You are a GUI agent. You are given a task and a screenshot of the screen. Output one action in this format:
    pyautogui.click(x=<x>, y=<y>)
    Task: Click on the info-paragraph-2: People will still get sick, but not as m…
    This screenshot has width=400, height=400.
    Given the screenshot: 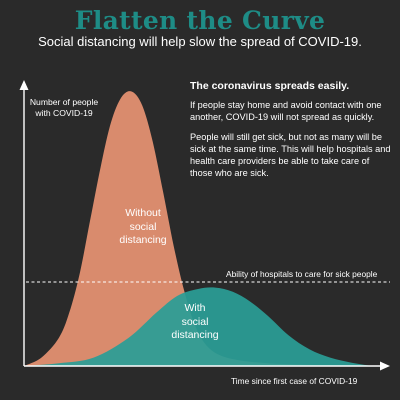 What is the action you would take?
    pyautogui.click(x=290, y=154)
    